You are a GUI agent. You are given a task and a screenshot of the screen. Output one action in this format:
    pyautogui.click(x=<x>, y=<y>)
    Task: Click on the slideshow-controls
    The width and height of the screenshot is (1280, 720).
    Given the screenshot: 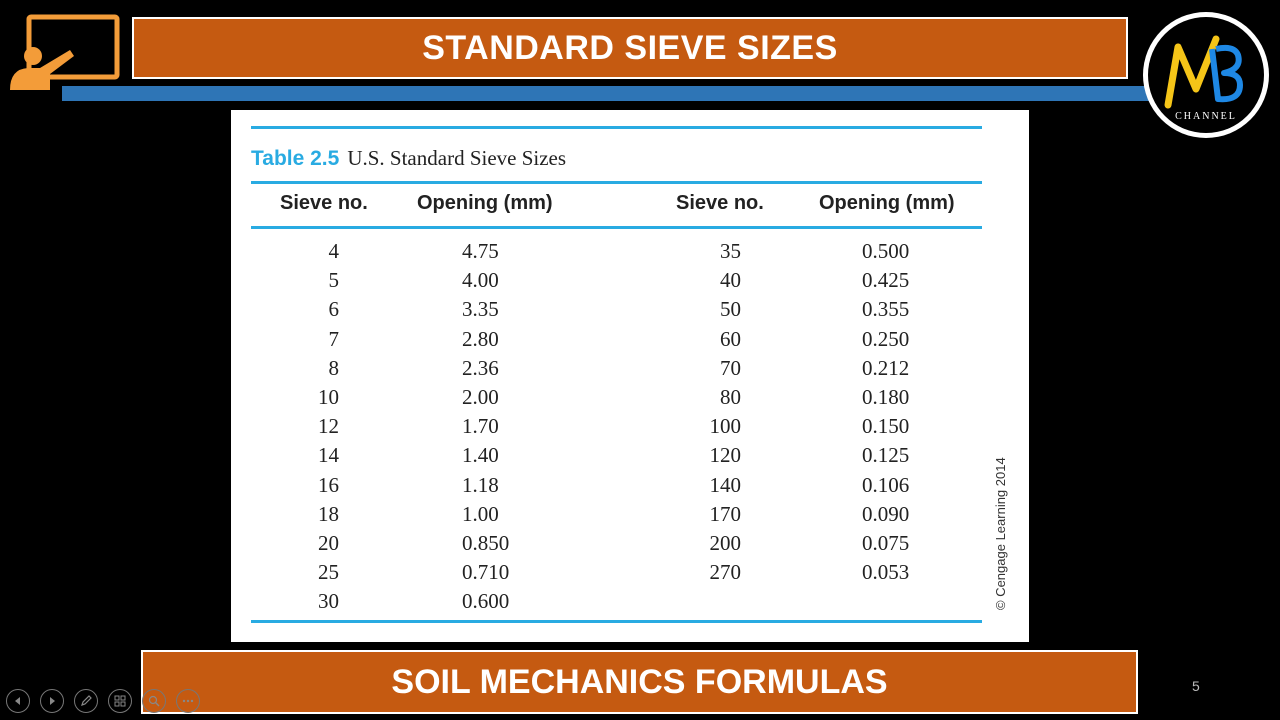 What is the action you would take?
    pyautogui.click(x=103, y=701)
    